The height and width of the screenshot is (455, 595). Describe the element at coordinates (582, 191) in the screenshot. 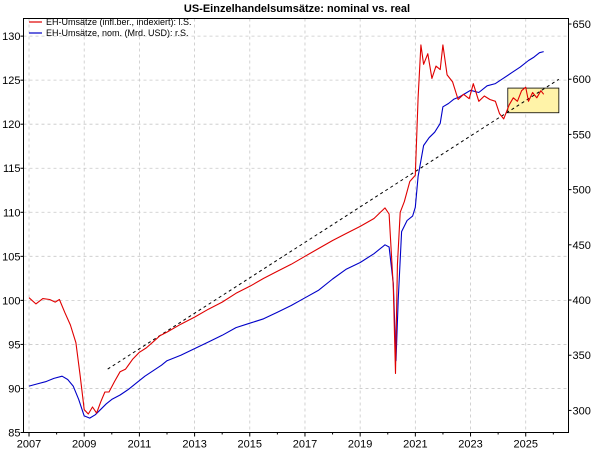

I see `y-right-tick-label: 500` at that location.